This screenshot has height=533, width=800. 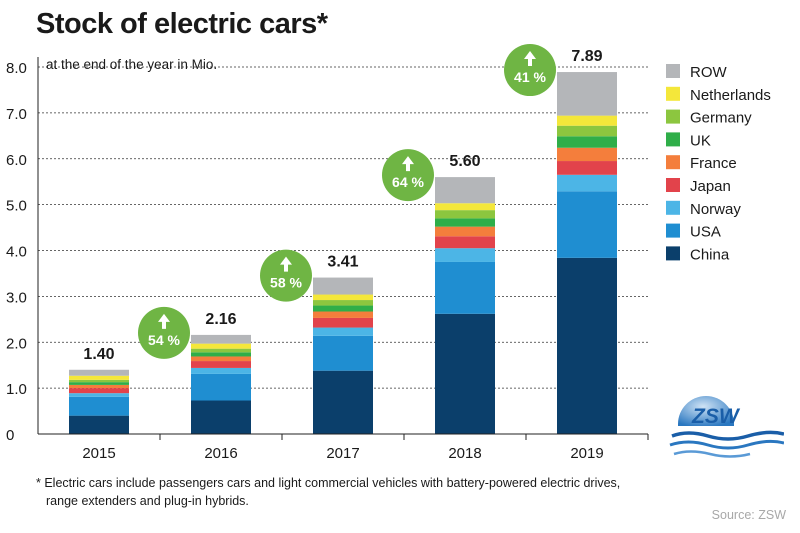 I want to click on legend-item-japan: Japan, so click(x=698, y=186).